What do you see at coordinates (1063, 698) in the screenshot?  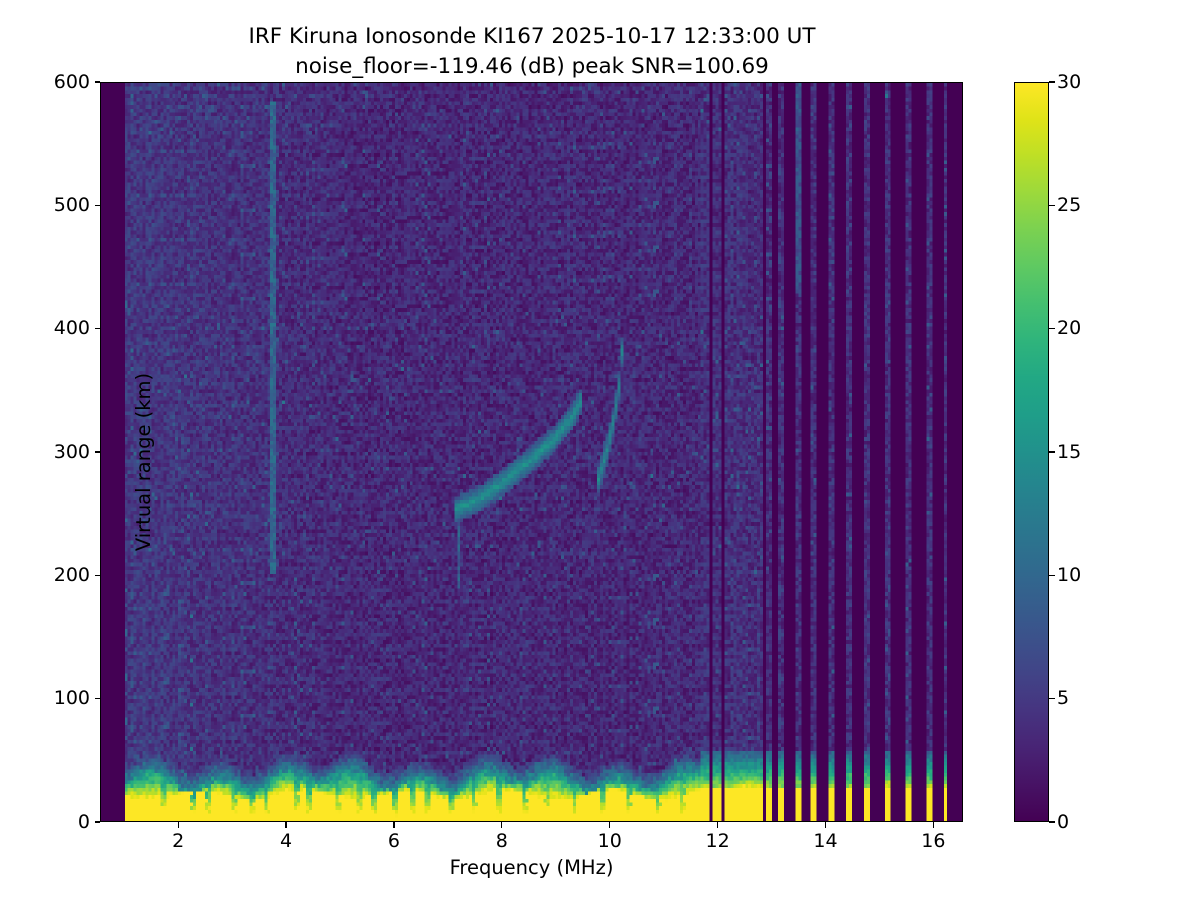 I see `colorbar-tick-label: 5` at bounding box center [1063, 698].